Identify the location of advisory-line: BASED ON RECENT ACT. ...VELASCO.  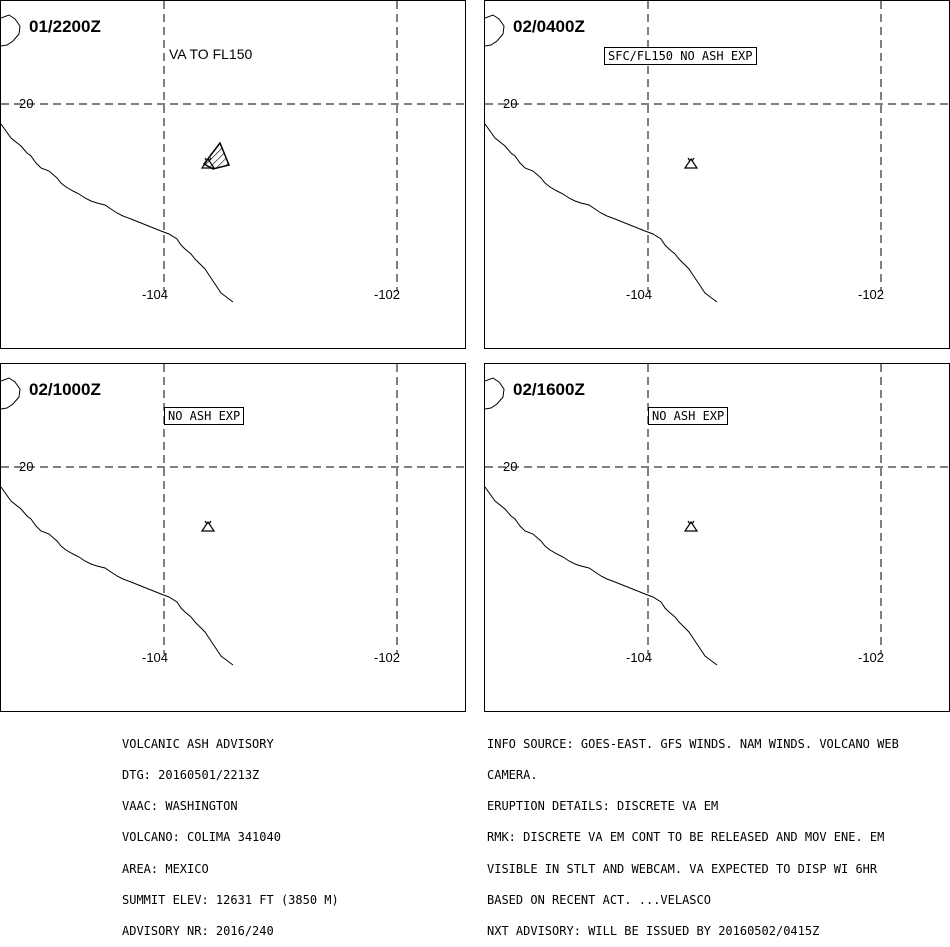
(599, 899).